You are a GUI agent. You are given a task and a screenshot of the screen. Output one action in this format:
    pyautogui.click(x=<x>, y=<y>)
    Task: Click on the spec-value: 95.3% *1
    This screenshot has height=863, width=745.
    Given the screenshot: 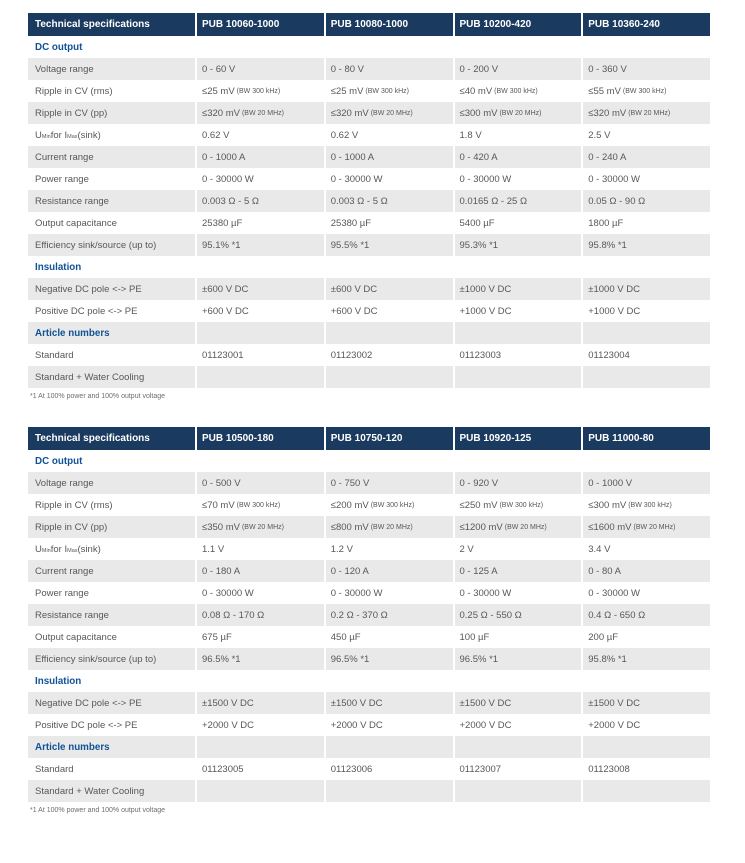 What is the action you would take?
    pyautogui.click(x=517, y=245)
    